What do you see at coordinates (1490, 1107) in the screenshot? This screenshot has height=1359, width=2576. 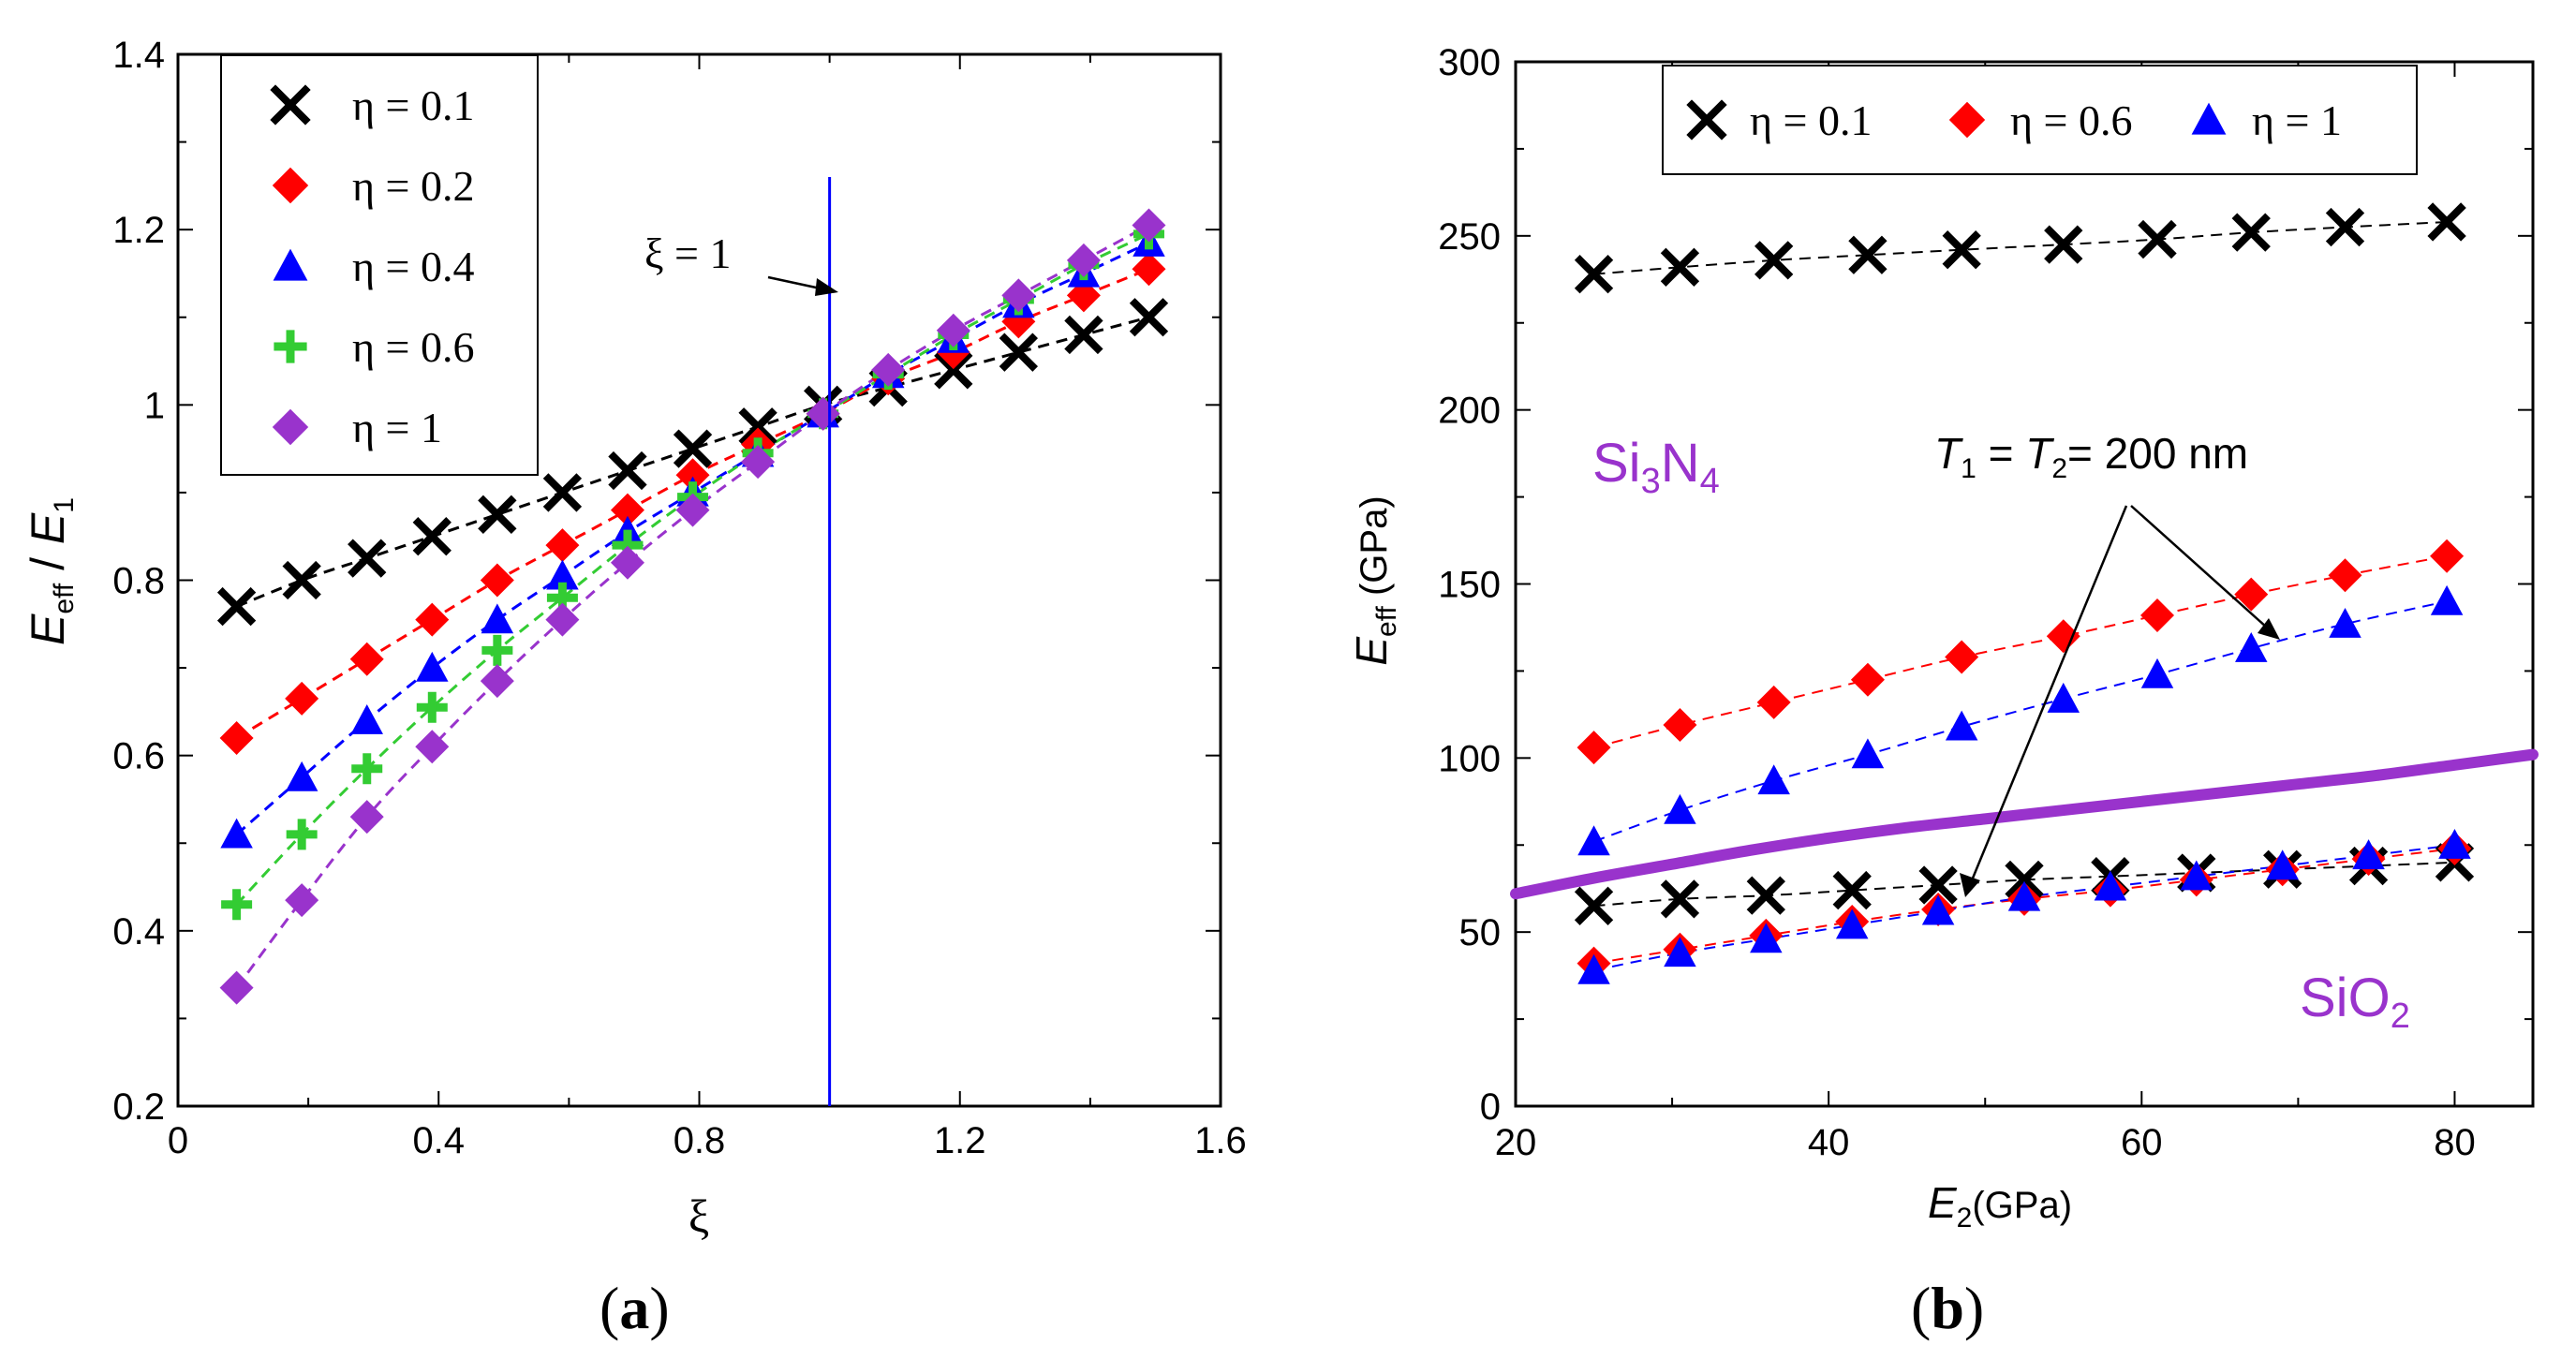 I see `y-tick-label-b: 0` at bounding box center [1490, 1107].